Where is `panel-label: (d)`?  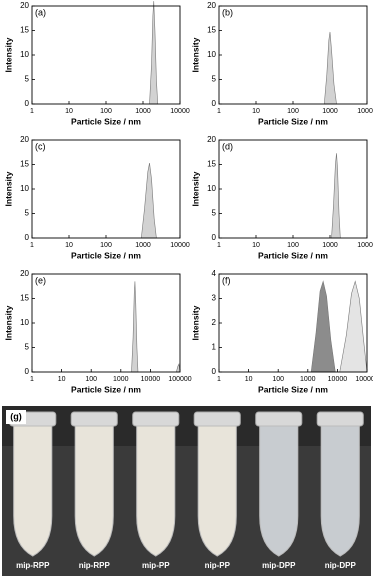
panel-label: (d) is located at coordinates (227, 146).